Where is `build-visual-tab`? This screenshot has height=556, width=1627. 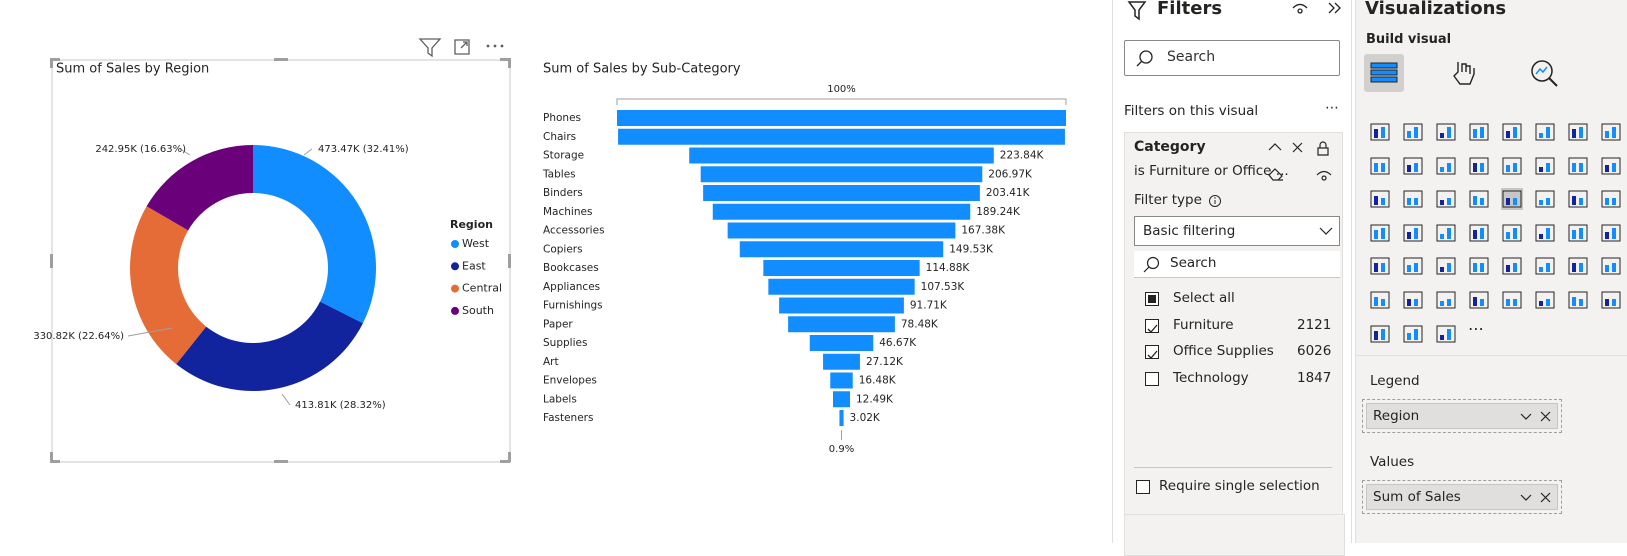
build-visual-tab is located at coordinates (1384, 73).